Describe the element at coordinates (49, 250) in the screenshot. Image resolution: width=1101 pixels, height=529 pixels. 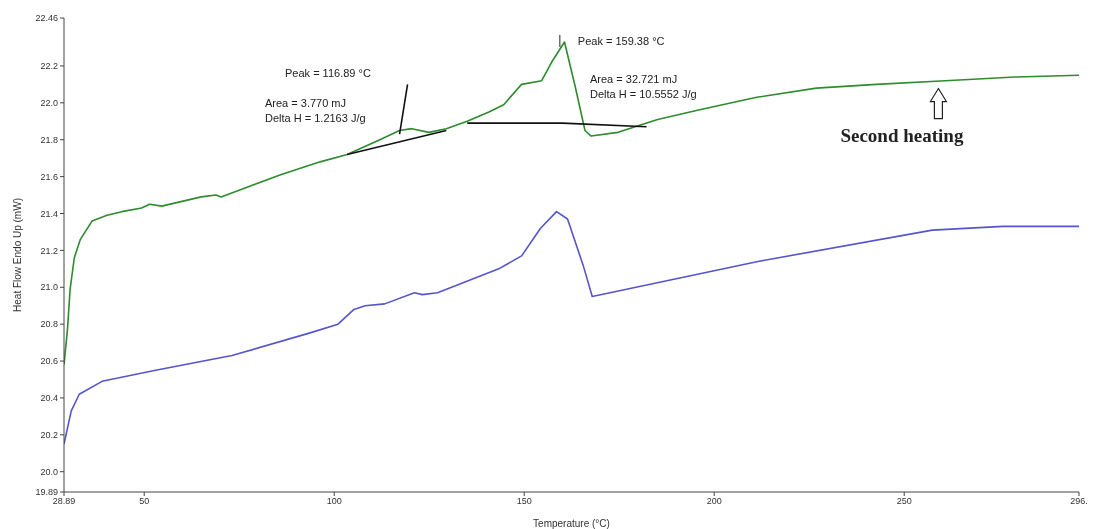
I see `y-tick-label: 21.2` at that location.